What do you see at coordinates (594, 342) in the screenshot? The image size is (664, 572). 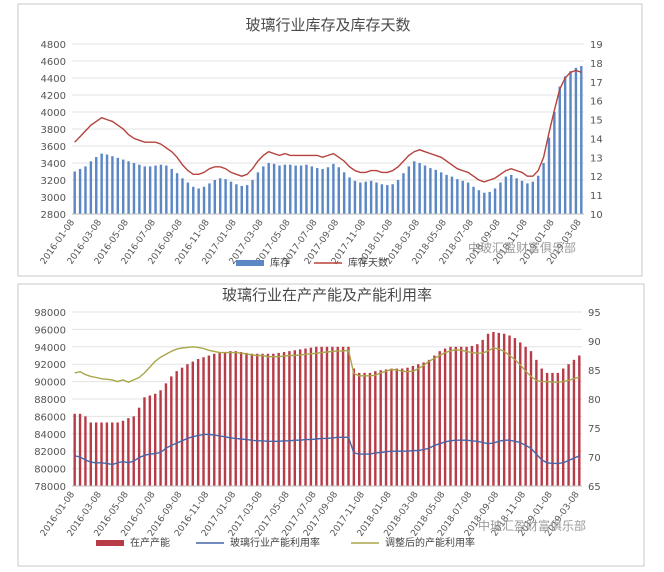 I see `y-right-tick-label: 90` at bounding box center [594, 342].